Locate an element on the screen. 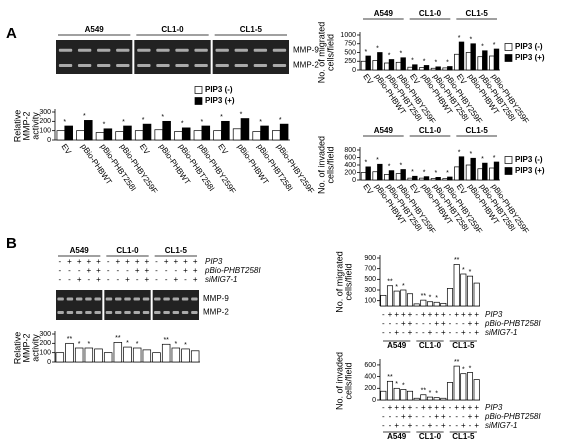  y-tick-label: 0 is located at coordinates (354, 70).